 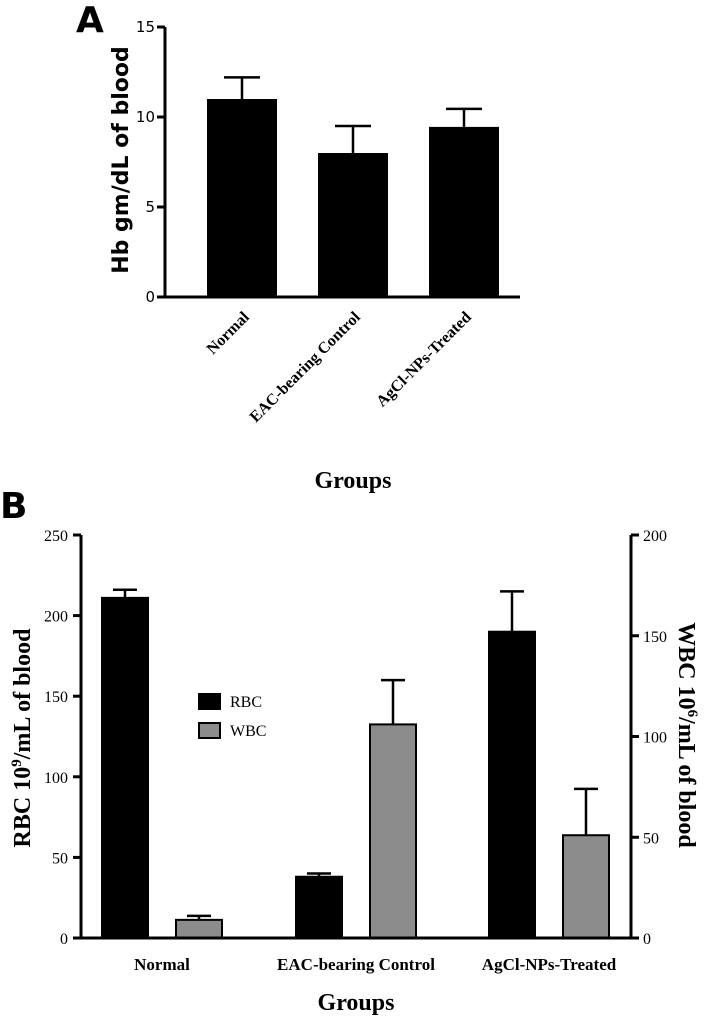 What do you see at coordinates (248, 731) in the screenshot?
I see `legend-label-wbc: WBC` at bounding box center [248, 731].